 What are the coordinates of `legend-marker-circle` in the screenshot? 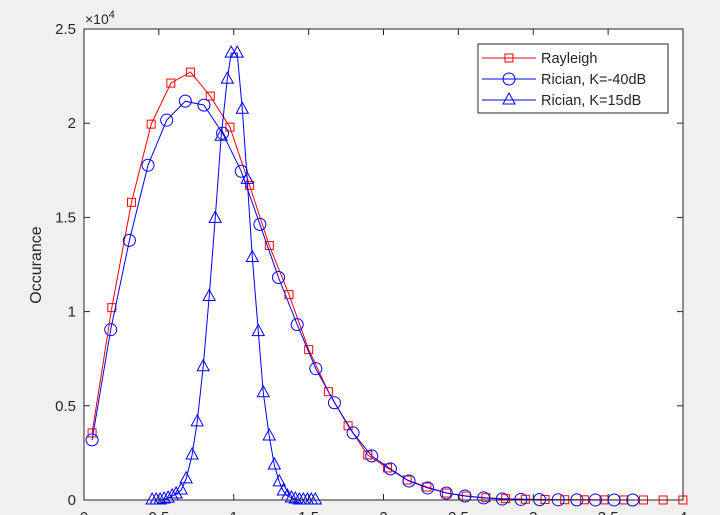 It's located at (509, 79).